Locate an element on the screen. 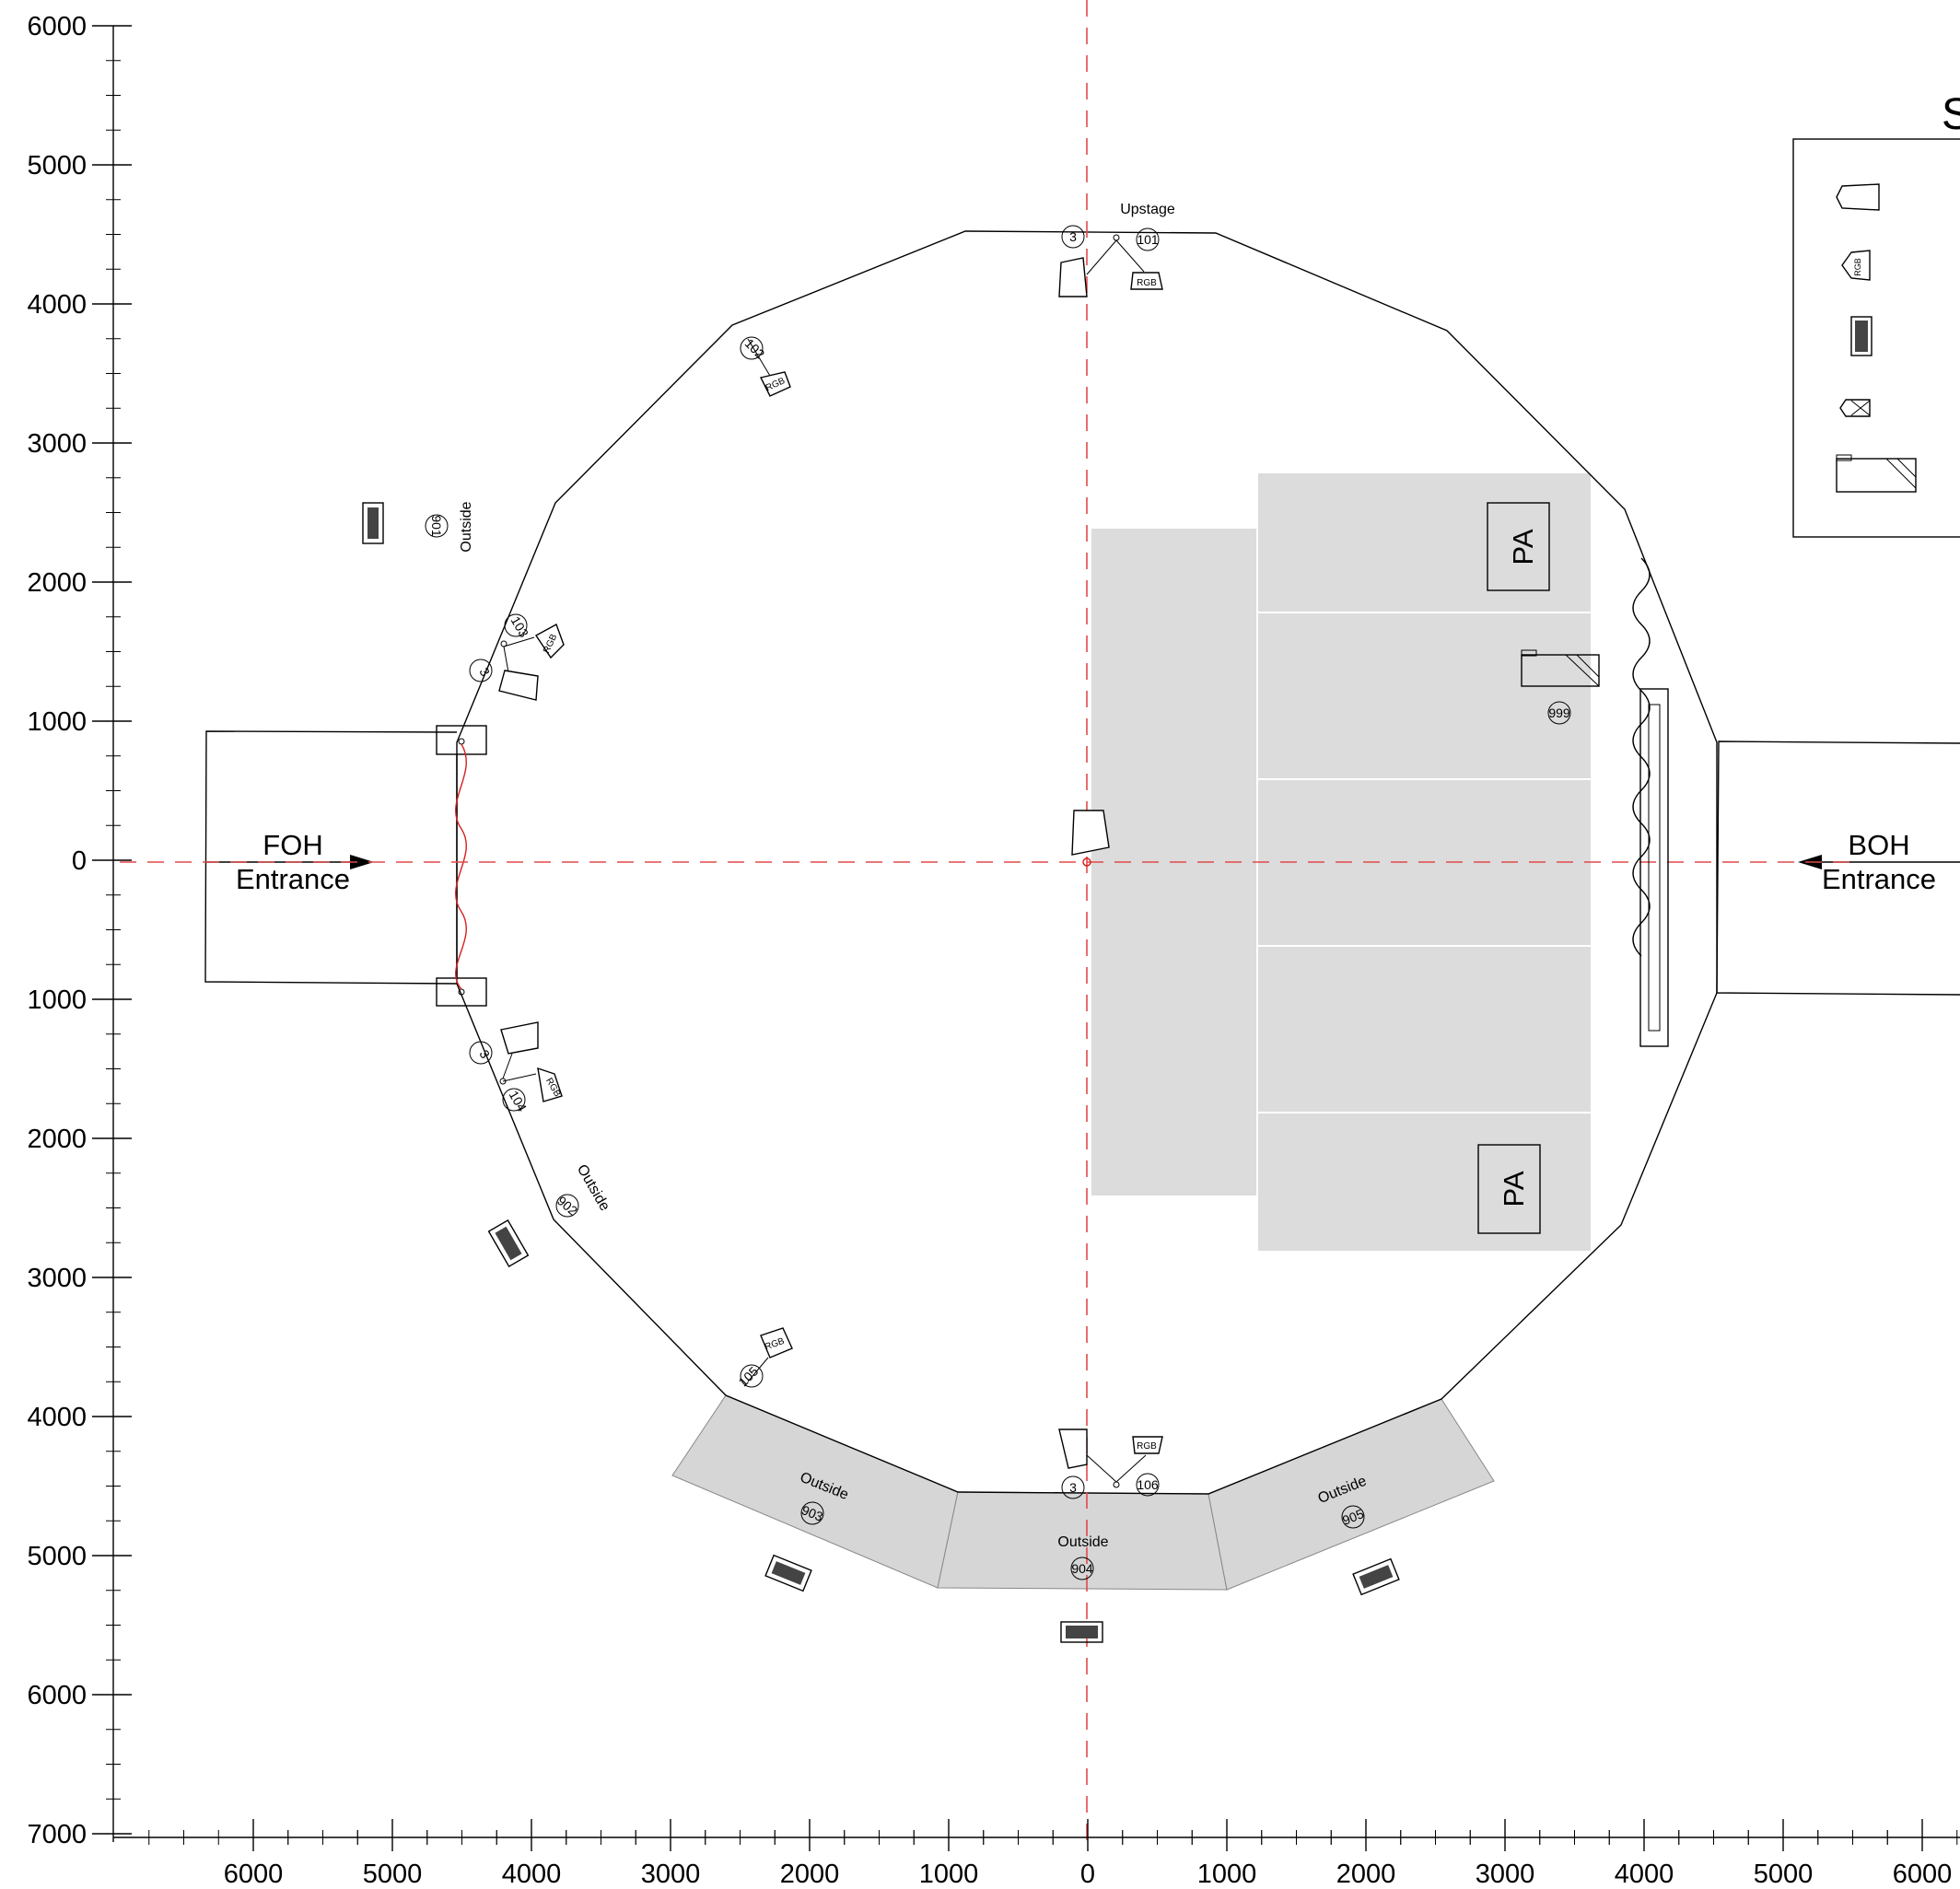 Image resolution: width=1960 pixels, height=1889 pixels. fixture-cluster-101: Upstage 3 101 RGB is located at coordinates (1116, 249).